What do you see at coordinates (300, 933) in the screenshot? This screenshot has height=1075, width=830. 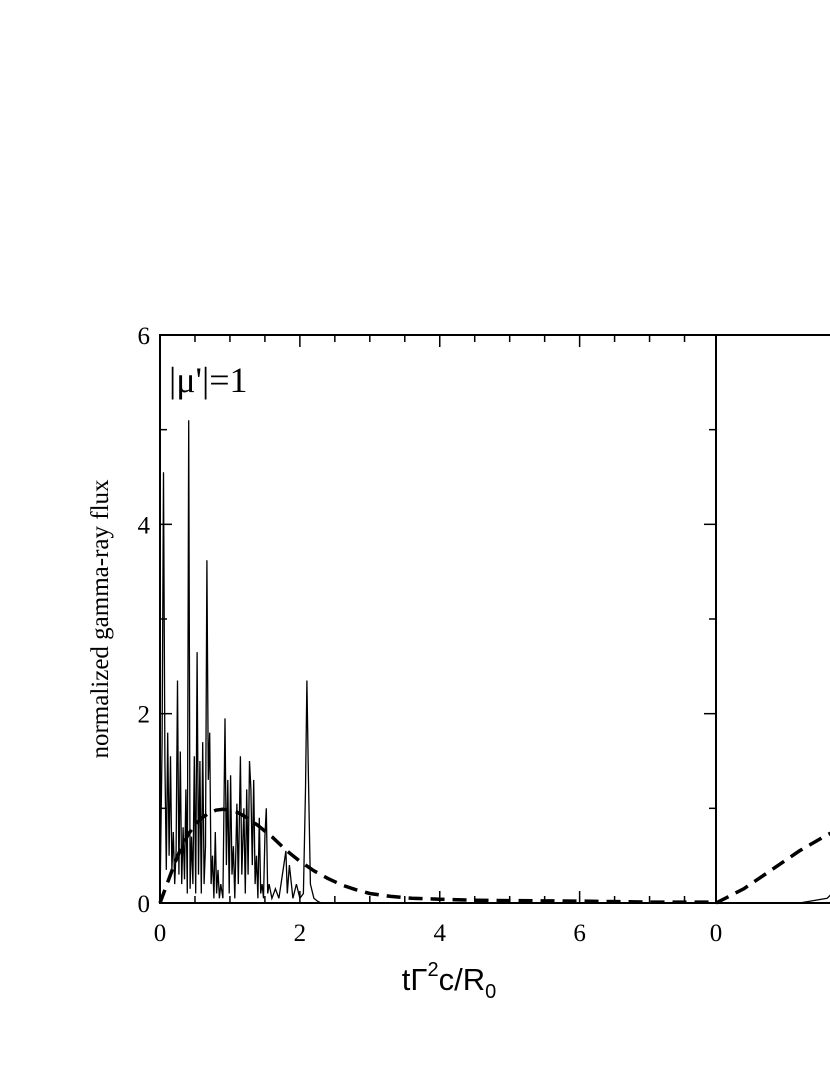 I see `x-tick-label: 2` at bounding box center [300, 933].